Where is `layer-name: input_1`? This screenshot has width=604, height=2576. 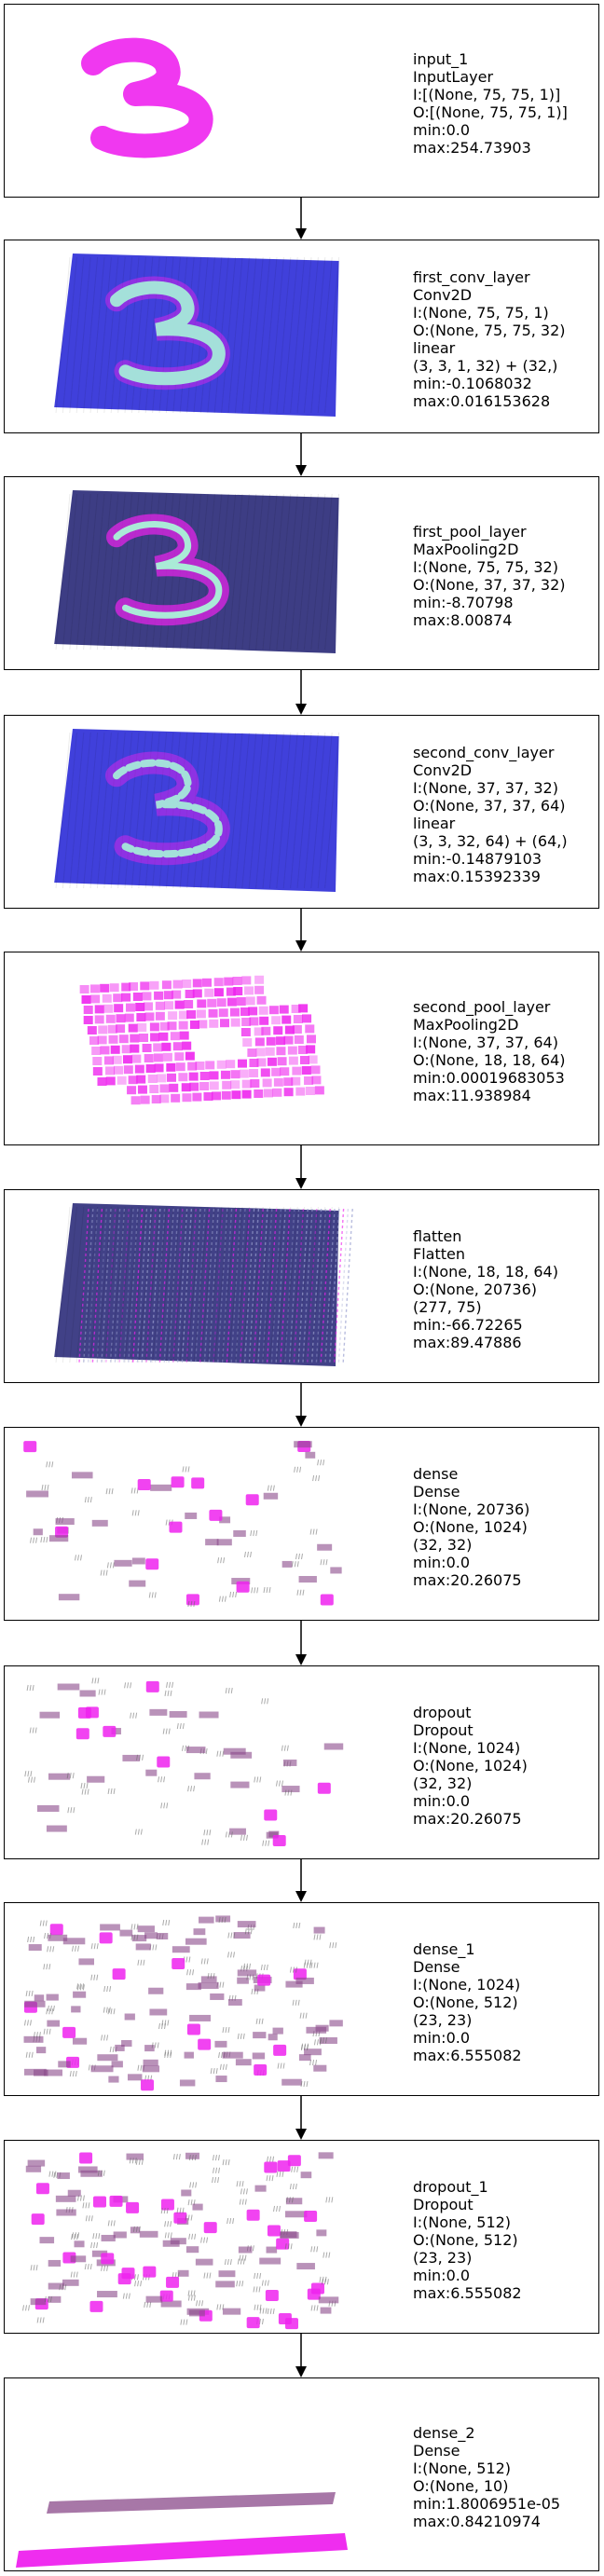 layer-name: input_1 is located at coordinates (441, 59).